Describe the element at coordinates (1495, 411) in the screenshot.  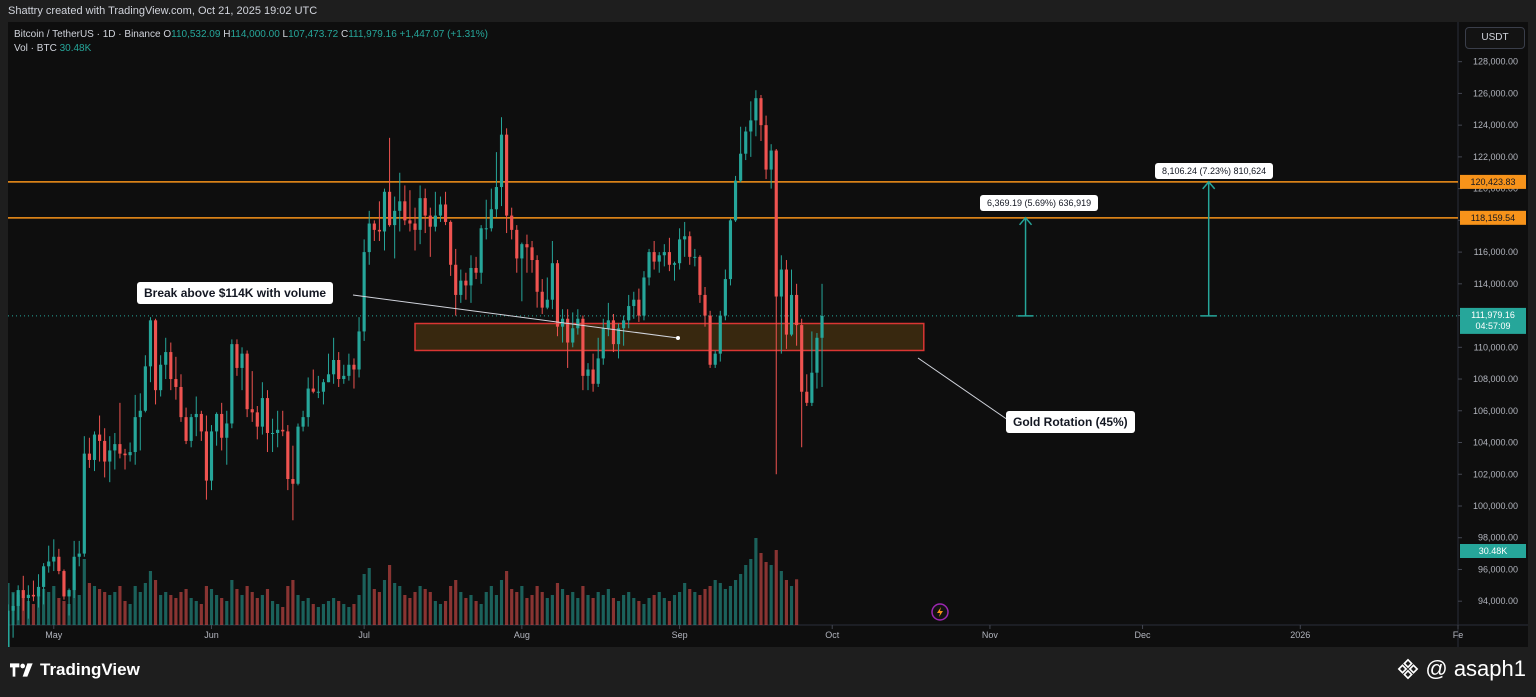
I see `y-tick-label: 106,000.00` at that location.